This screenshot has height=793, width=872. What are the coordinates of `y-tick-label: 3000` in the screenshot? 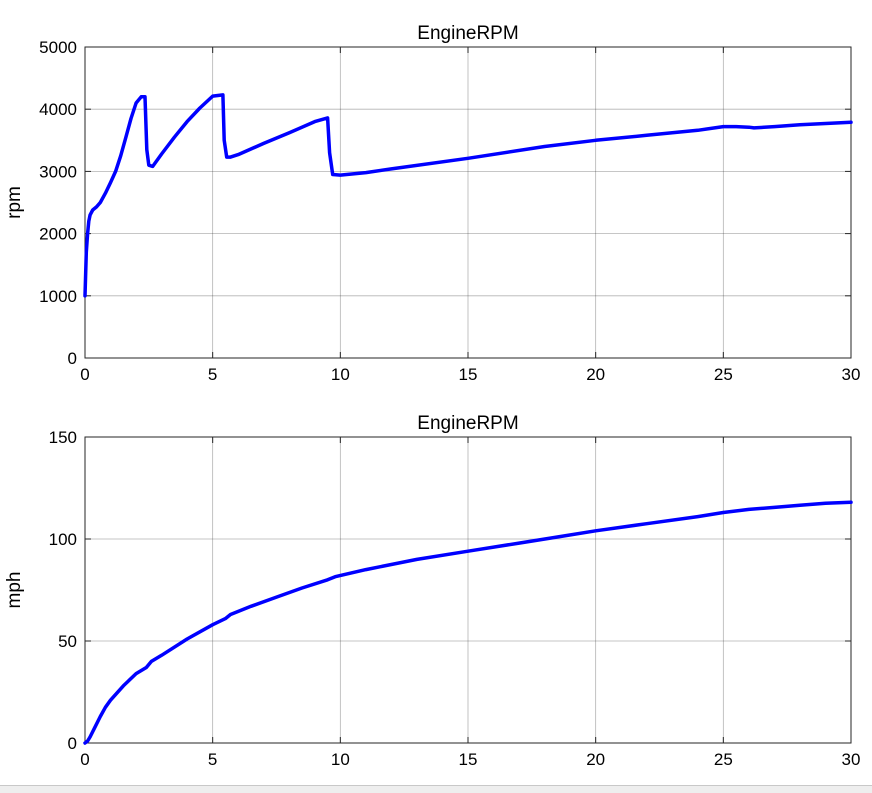 It's located at (58, 171).